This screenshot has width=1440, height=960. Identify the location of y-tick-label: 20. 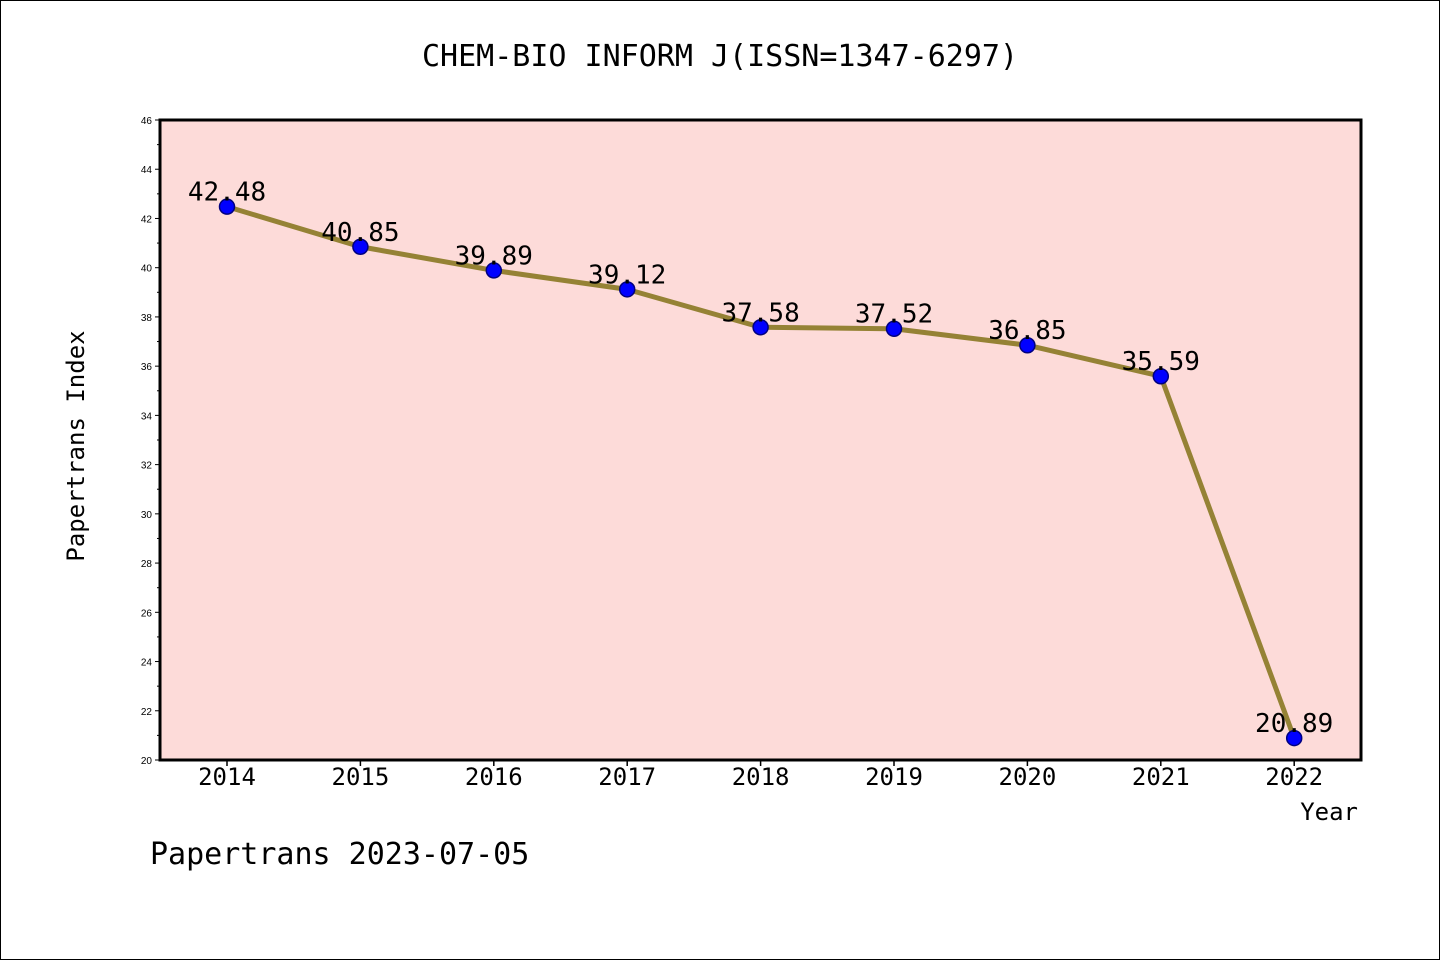
(147, 761).